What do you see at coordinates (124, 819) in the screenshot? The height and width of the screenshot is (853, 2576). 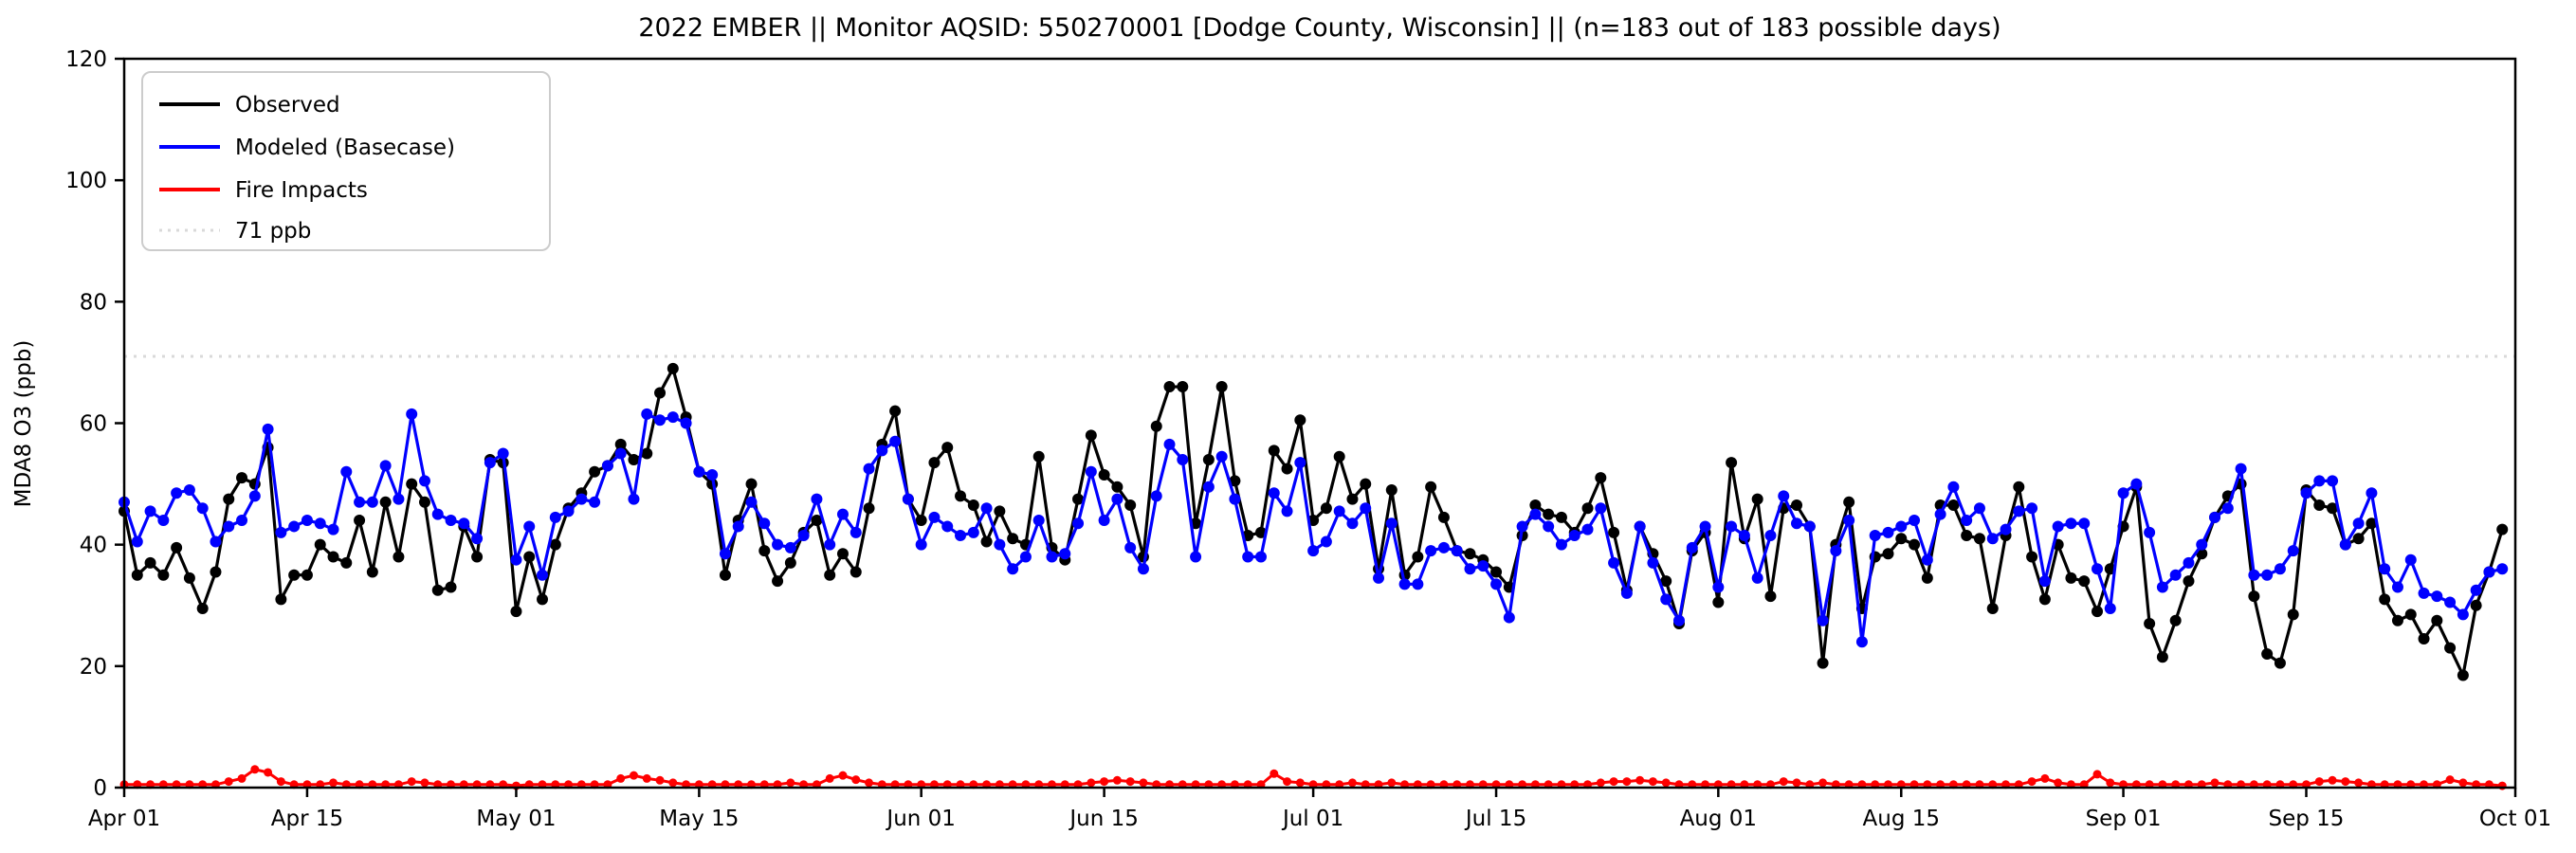 I see `x-tick-label: Apr 01` at bounding box center [124, 819].